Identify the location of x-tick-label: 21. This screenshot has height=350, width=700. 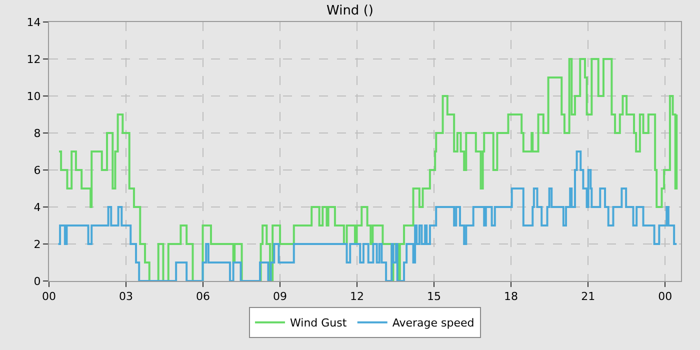
(588, 297).